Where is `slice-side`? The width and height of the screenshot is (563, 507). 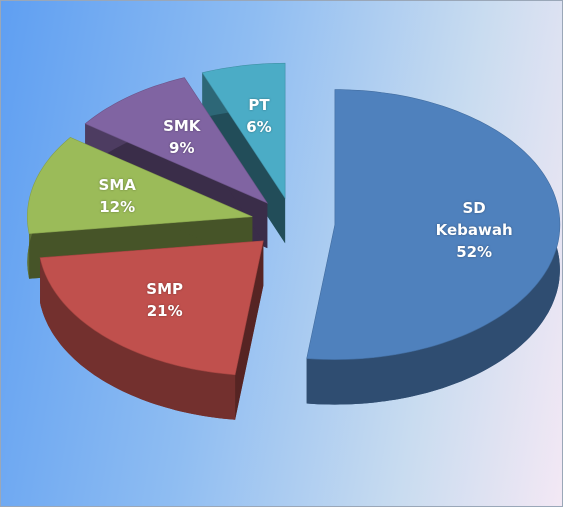 slice-side is located at coordinates (138, 338).